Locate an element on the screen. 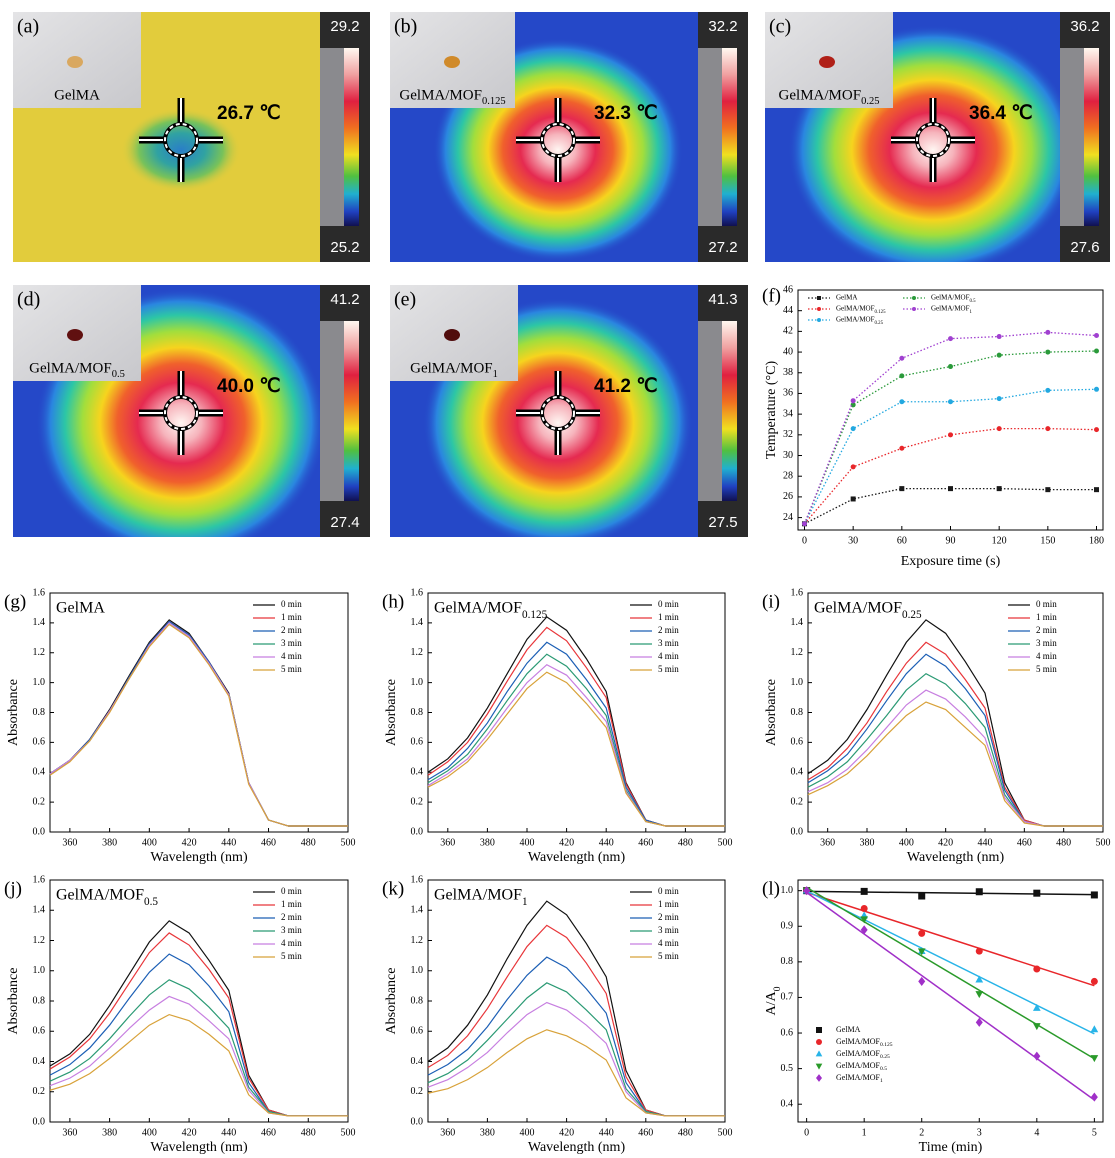 Image resolution: width=1115 pixels, height=1158 pixels. y-tick-label: 1.2 is located at coordinates (417, 652).